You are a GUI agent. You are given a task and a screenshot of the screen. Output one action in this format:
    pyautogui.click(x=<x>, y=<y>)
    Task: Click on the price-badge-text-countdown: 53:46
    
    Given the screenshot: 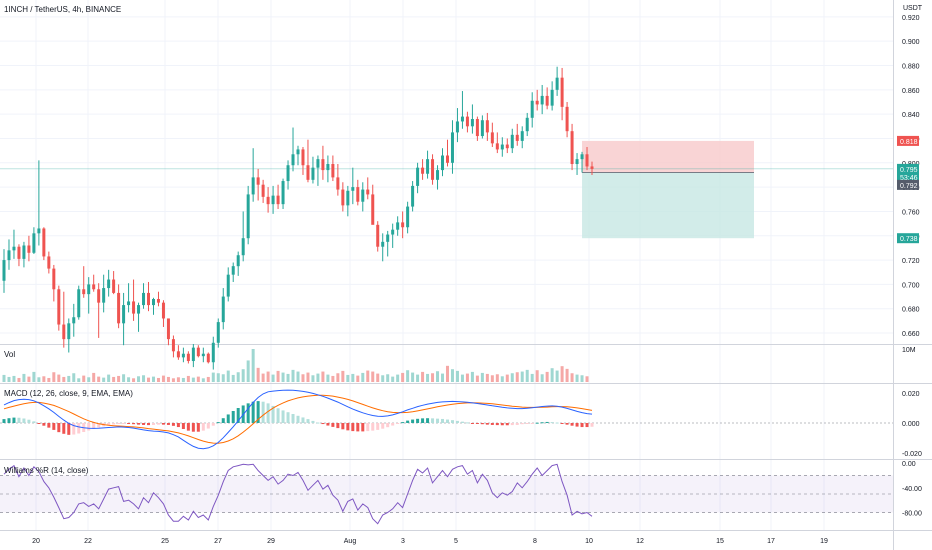 What is the action you would take?
    pyautogui.click(x=909, y=178)
    